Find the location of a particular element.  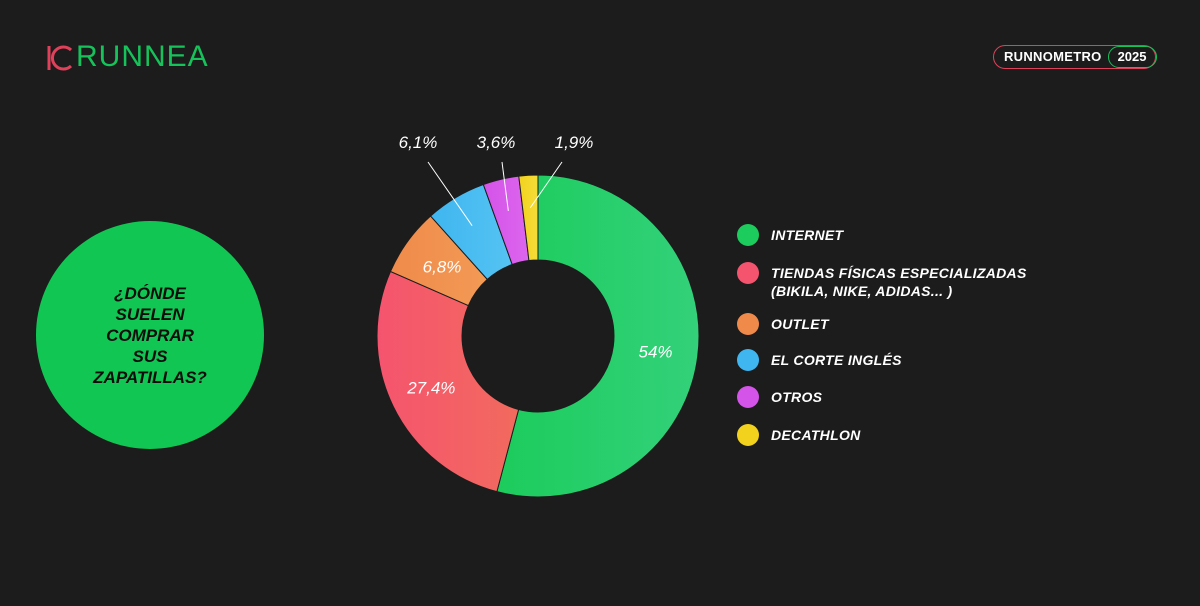

logo-text: RUNNEA is located at coordinates (142, 56).